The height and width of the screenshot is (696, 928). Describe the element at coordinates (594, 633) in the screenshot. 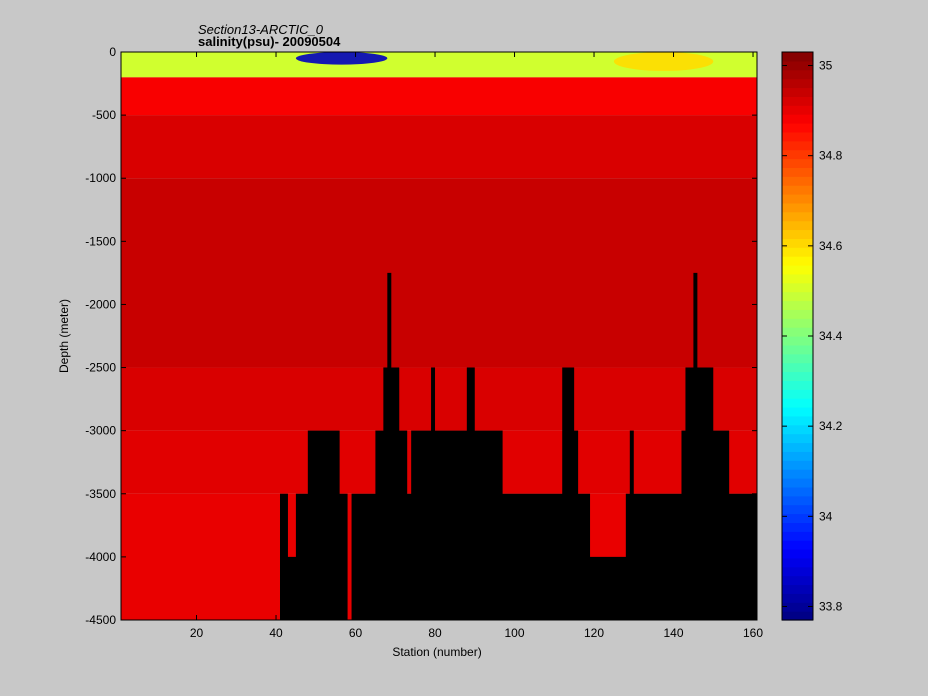

I see `x-tick-label: 120` at that location.